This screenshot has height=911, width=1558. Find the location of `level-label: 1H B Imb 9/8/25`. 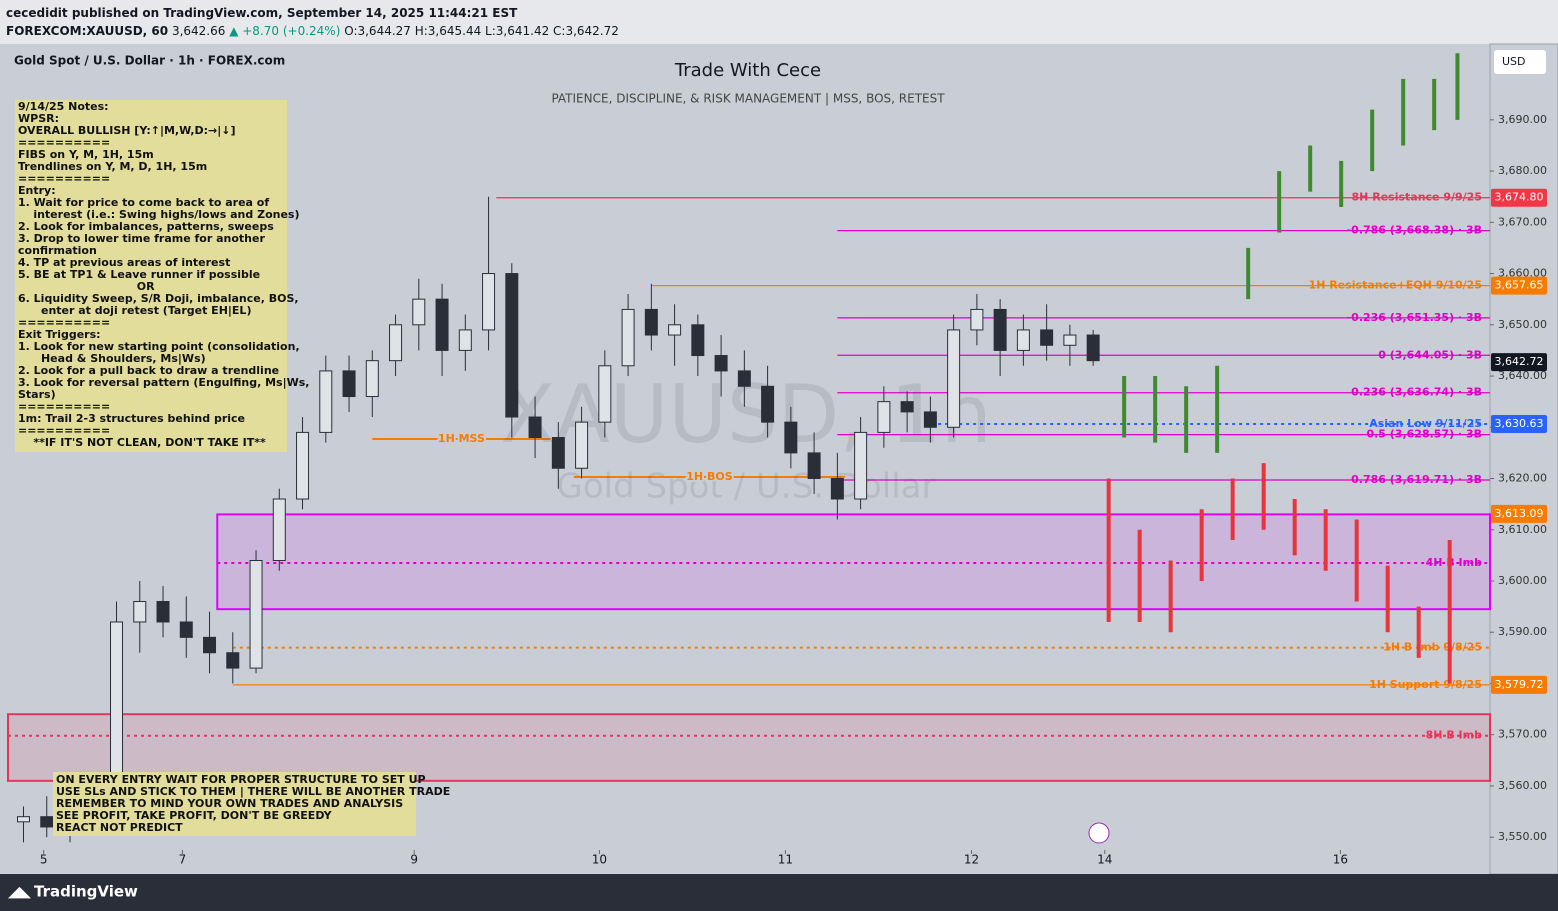

level-label: 1H B Imb 9/8/25 is located at coordinates (1432, 647).